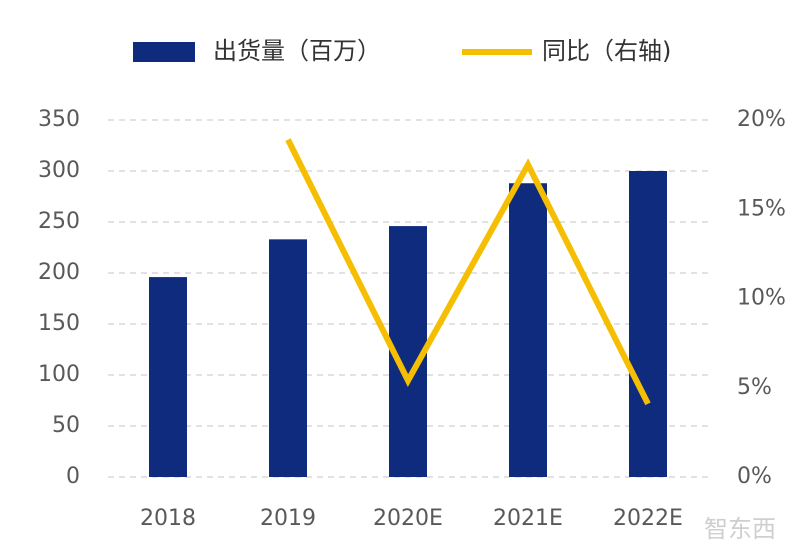  I want to click on legend-label: 出货量（百万）, so click(297, 51).